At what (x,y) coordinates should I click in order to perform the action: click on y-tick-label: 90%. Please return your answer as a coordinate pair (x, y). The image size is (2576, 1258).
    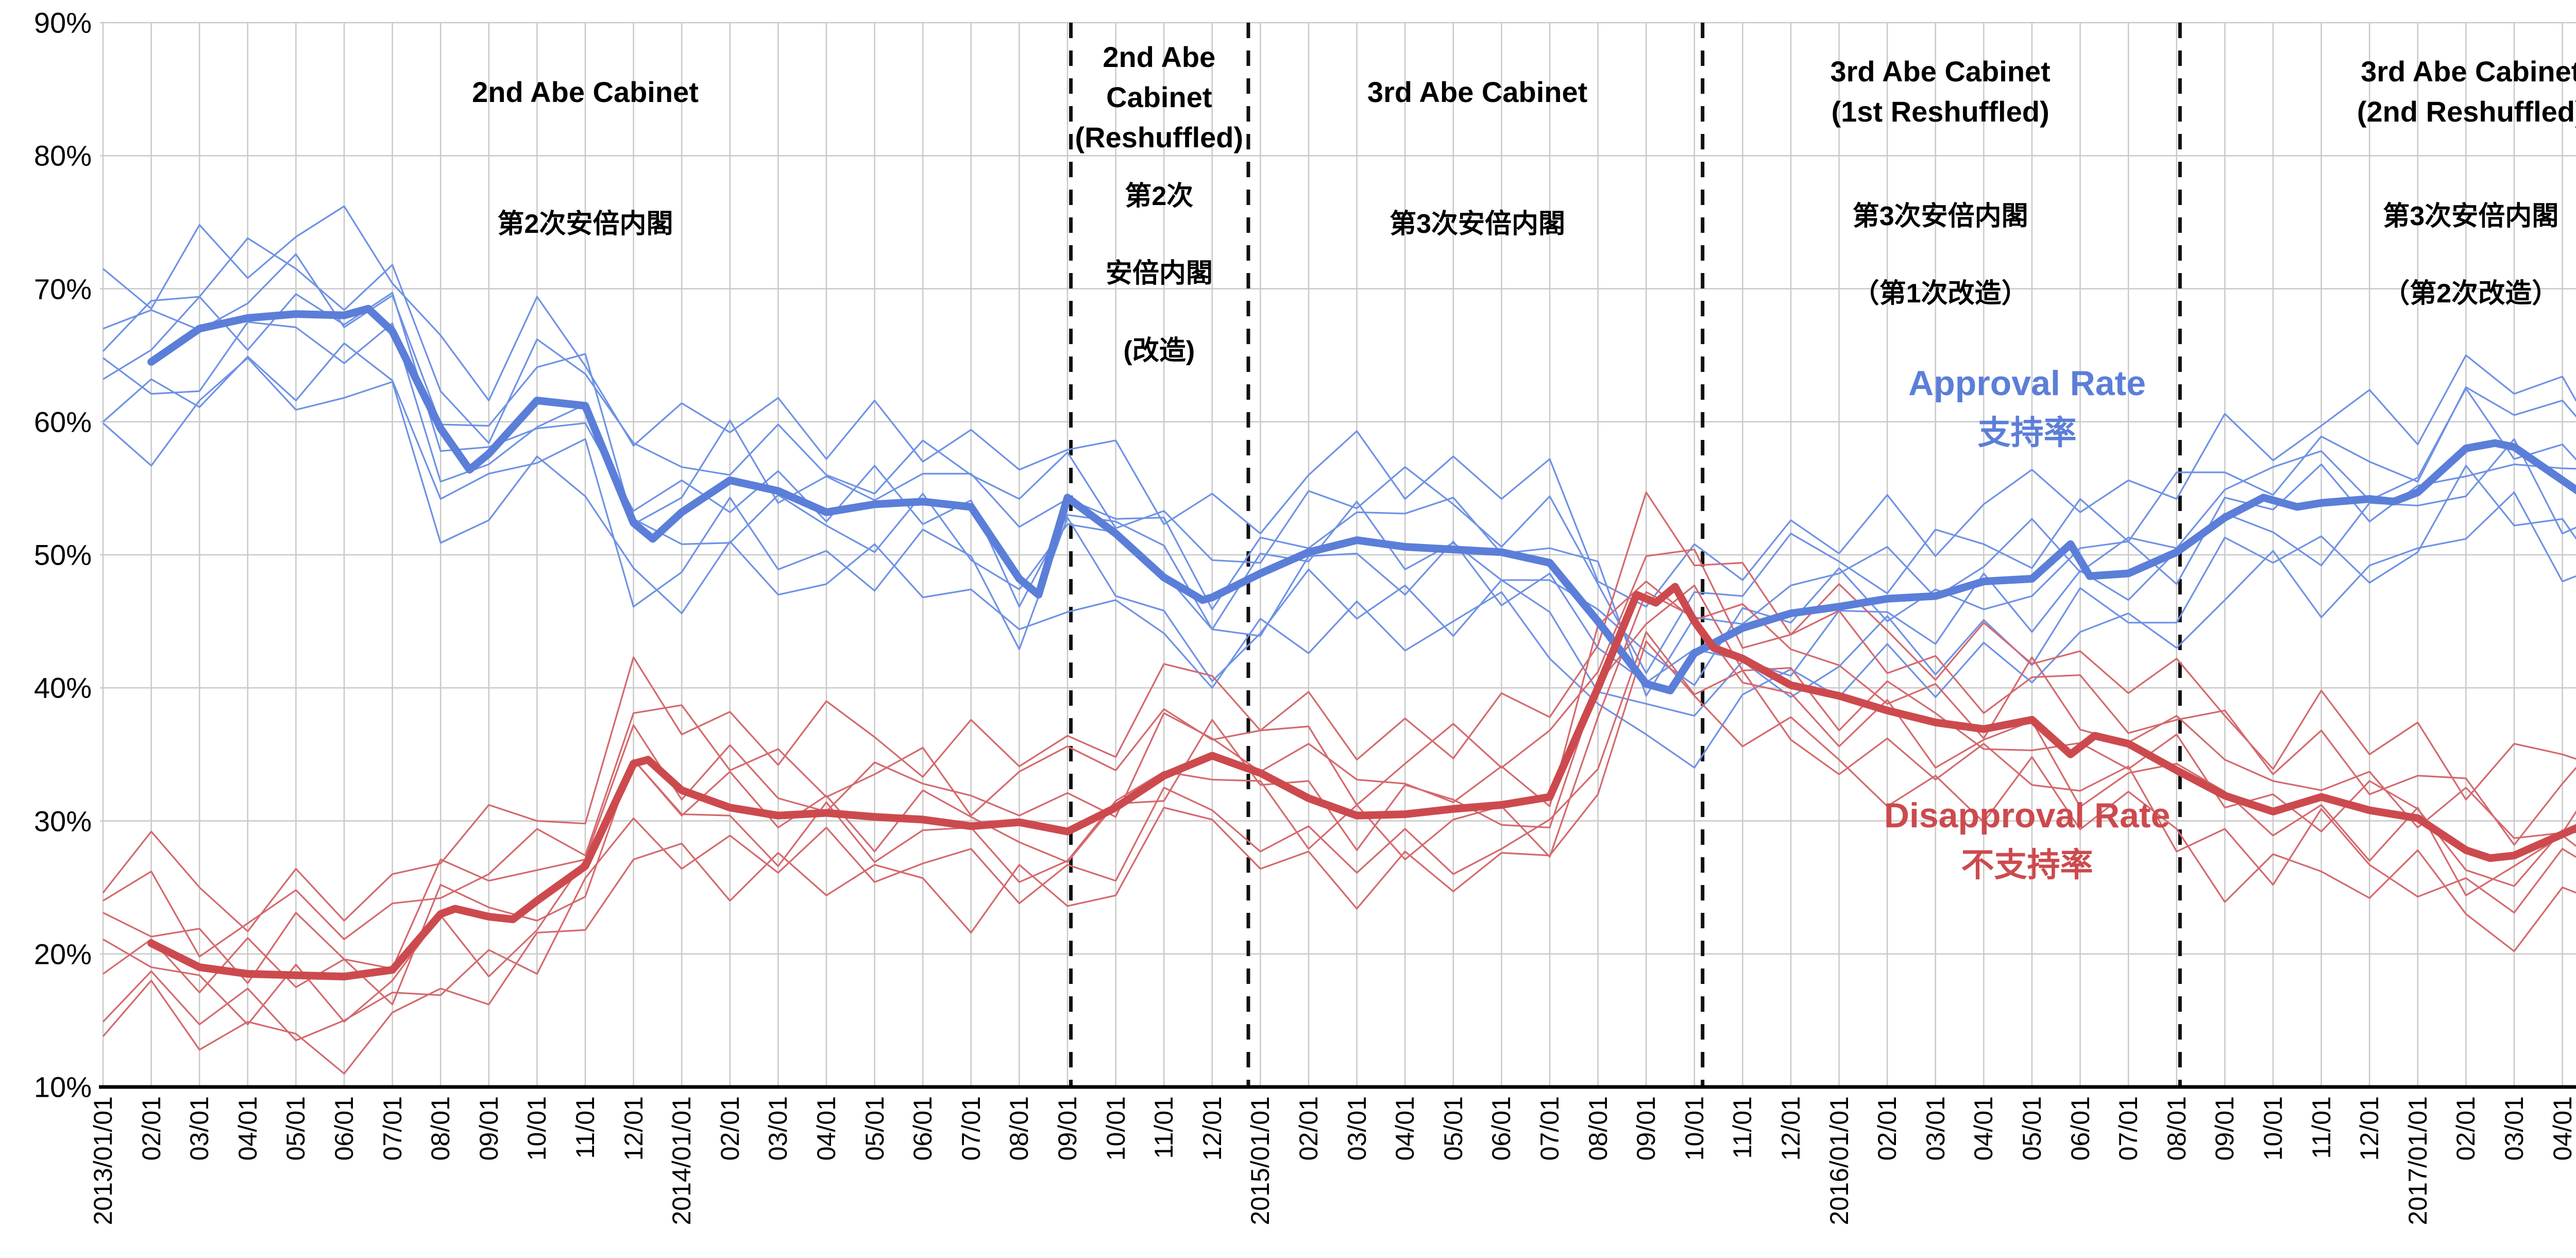
    Looking at the image, I should click on (62, 22).